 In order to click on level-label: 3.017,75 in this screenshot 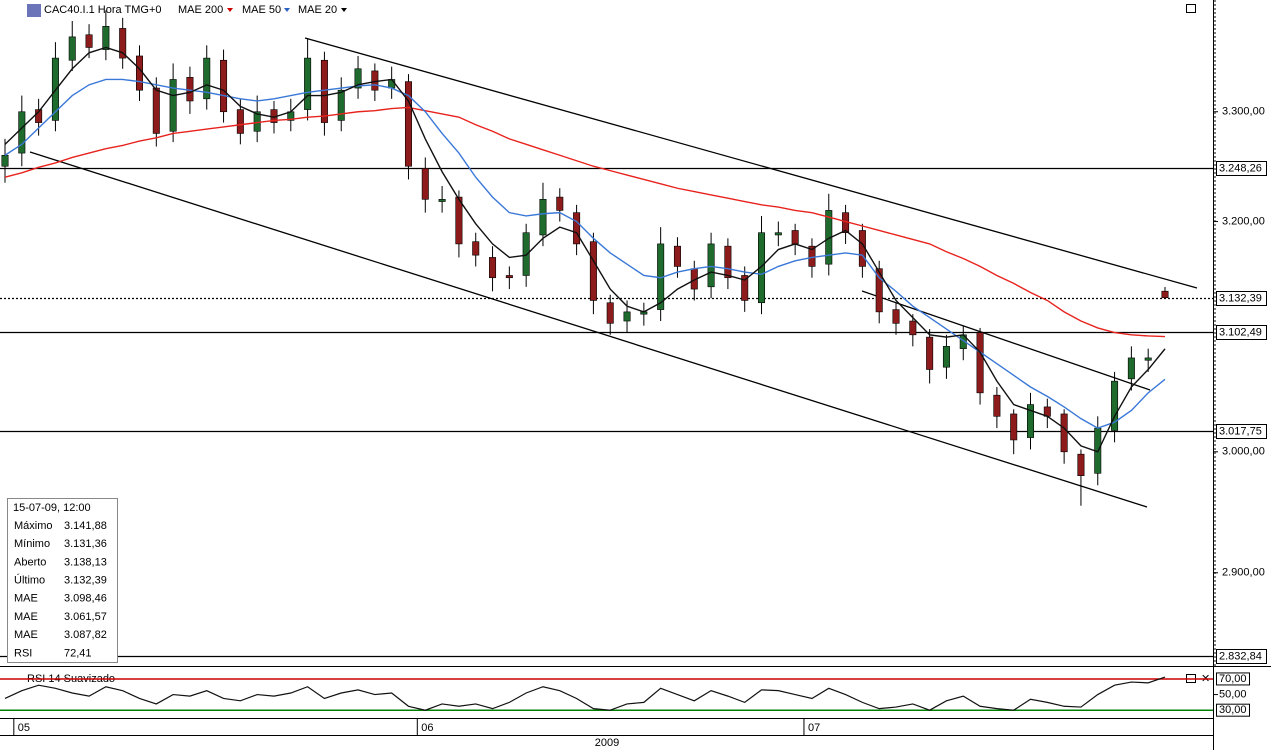, I will do `click(1240, 431)`.